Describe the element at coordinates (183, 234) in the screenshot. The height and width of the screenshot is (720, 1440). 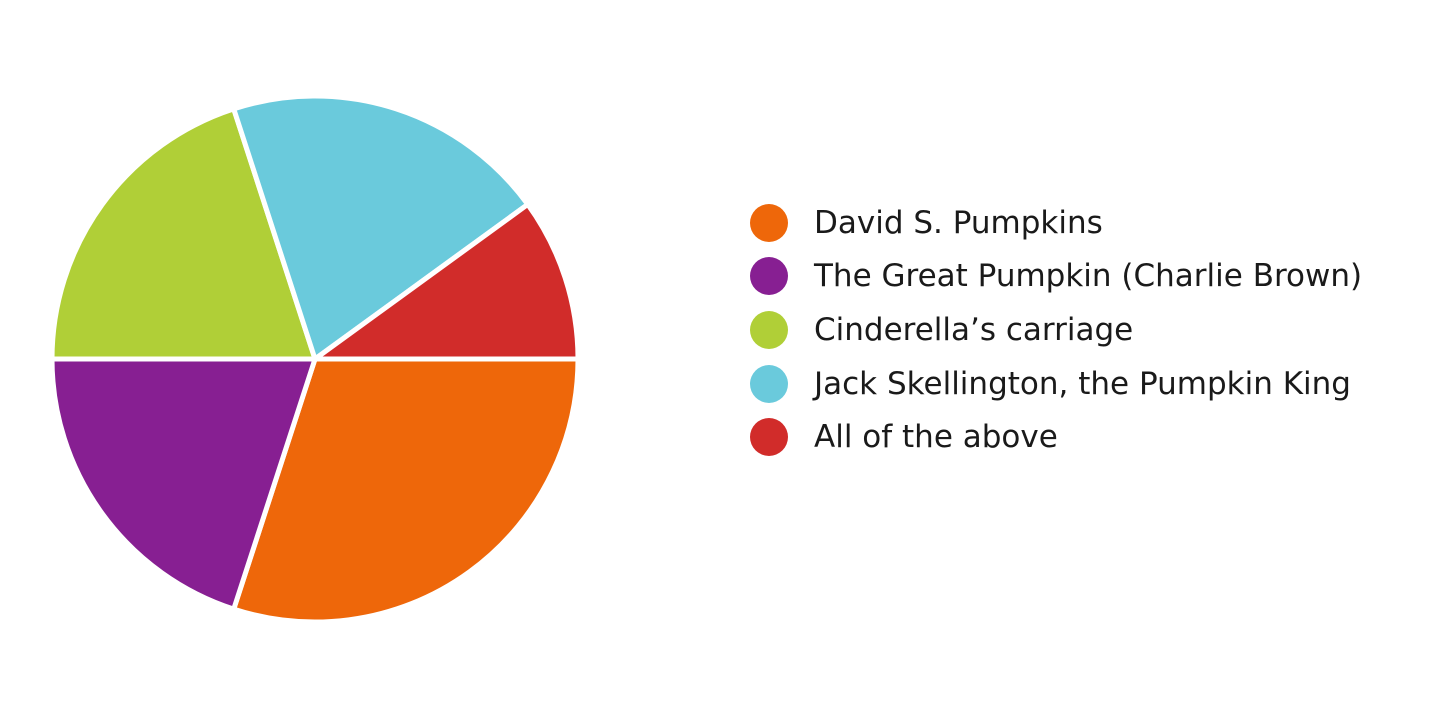
I see `pie-slice-cinderella-s-carriage` at that location.